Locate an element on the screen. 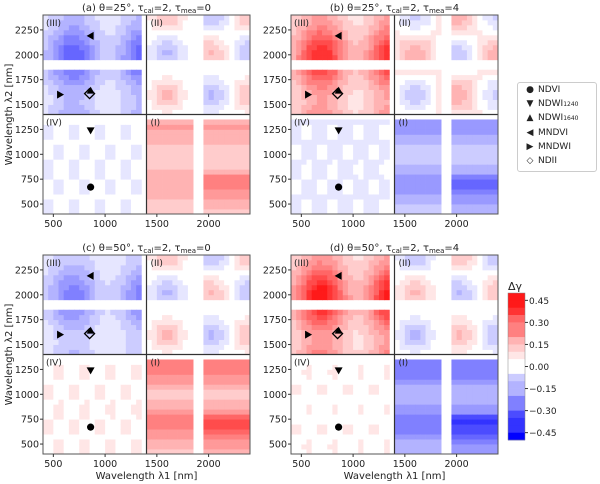 This screenshot has height=484, width=600. x-tick-label: 2000 is located at coordinates (457, 224).